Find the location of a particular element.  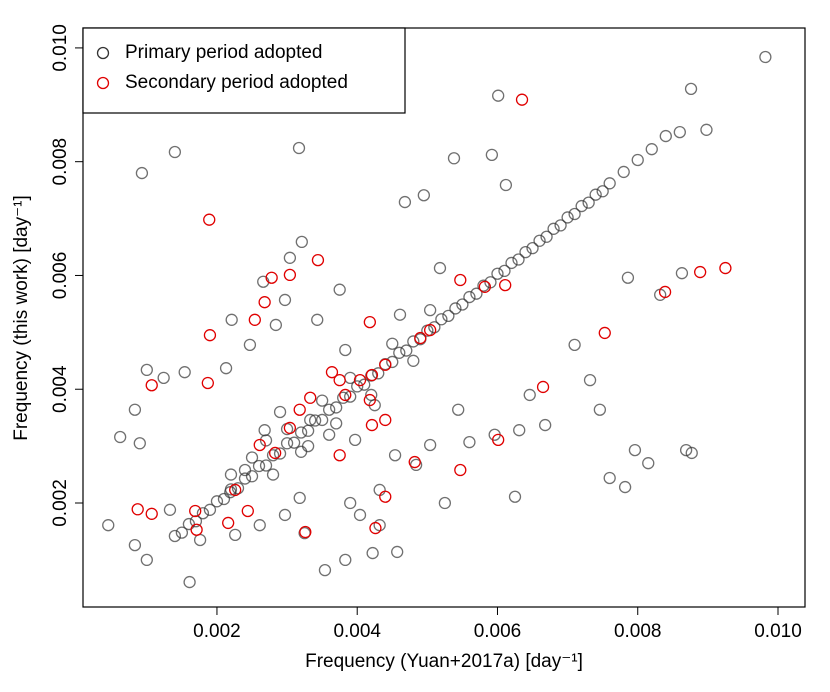

y-axis-label: Frequency (this work) [day⁻¹] is located at coordinates (21, 318).